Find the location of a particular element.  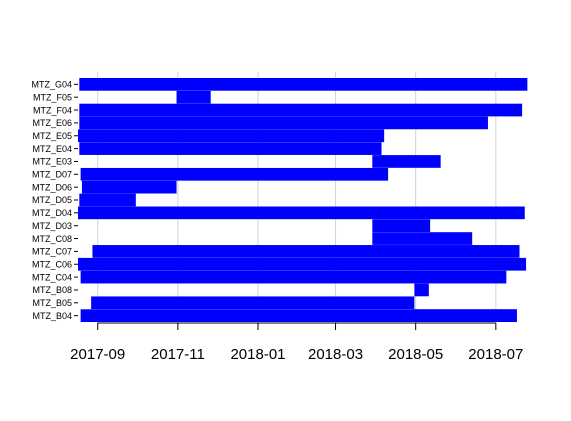

x-tick-label-2018-07: 2018-07 is located at coordinates (495, 354).